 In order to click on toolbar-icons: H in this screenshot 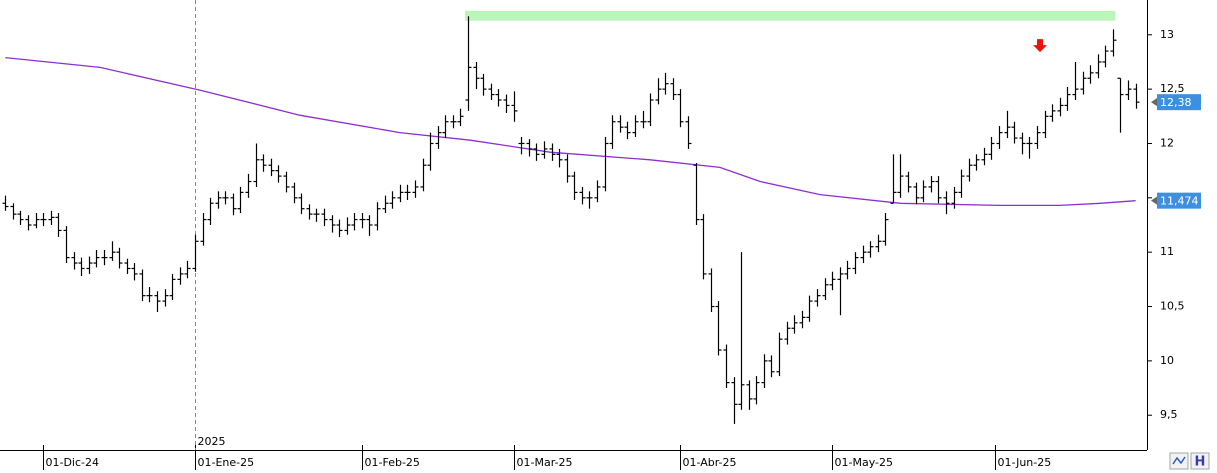, I will do `click(1189, 461)`.